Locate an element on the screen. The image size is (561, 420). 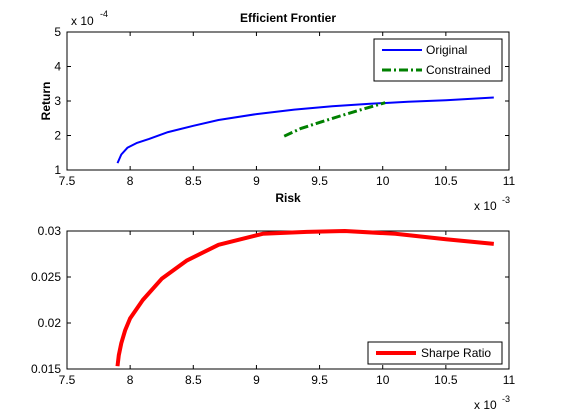
top-y-exponent-power: -4 is located at coordinates (104, 14).